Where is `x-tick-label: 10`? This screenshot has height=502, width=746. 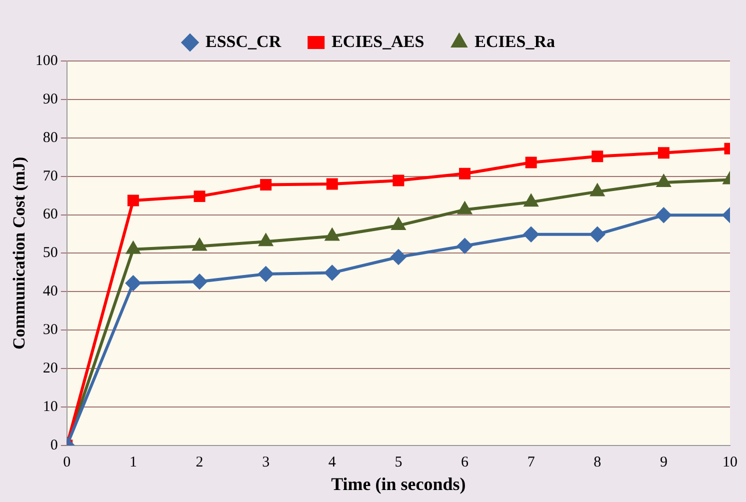
x-tick-label: 10 is located at coordinates (730, 462).